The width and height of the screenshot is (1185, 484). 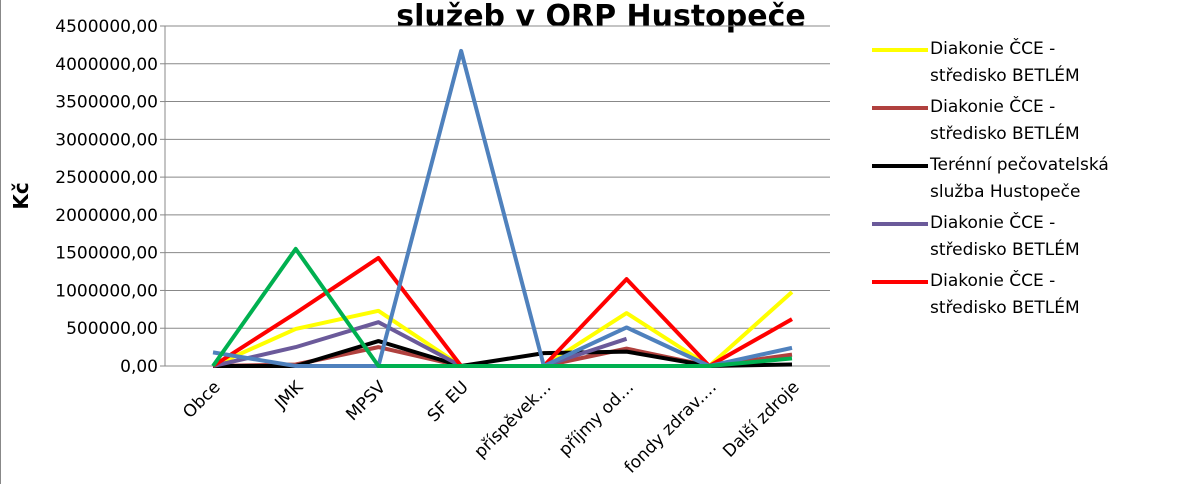 I want to click on y-tick-label: 3500000,00, so click(x=106, y=103).